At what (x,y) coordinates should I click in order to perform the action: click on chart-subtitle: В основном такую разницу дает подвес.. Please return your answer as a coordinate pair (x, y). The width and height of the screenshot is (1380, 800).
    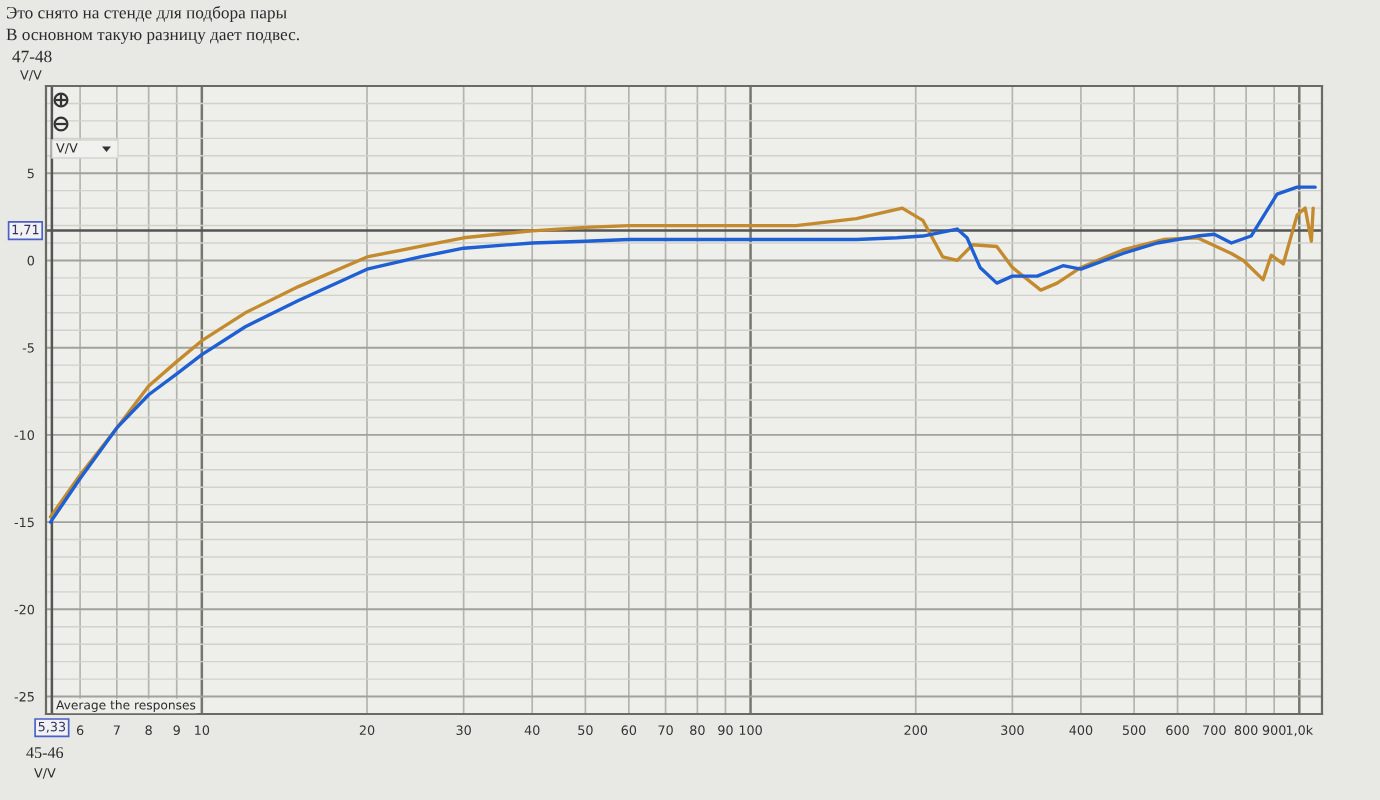
    Looking at the image, I should click on (152, 36).